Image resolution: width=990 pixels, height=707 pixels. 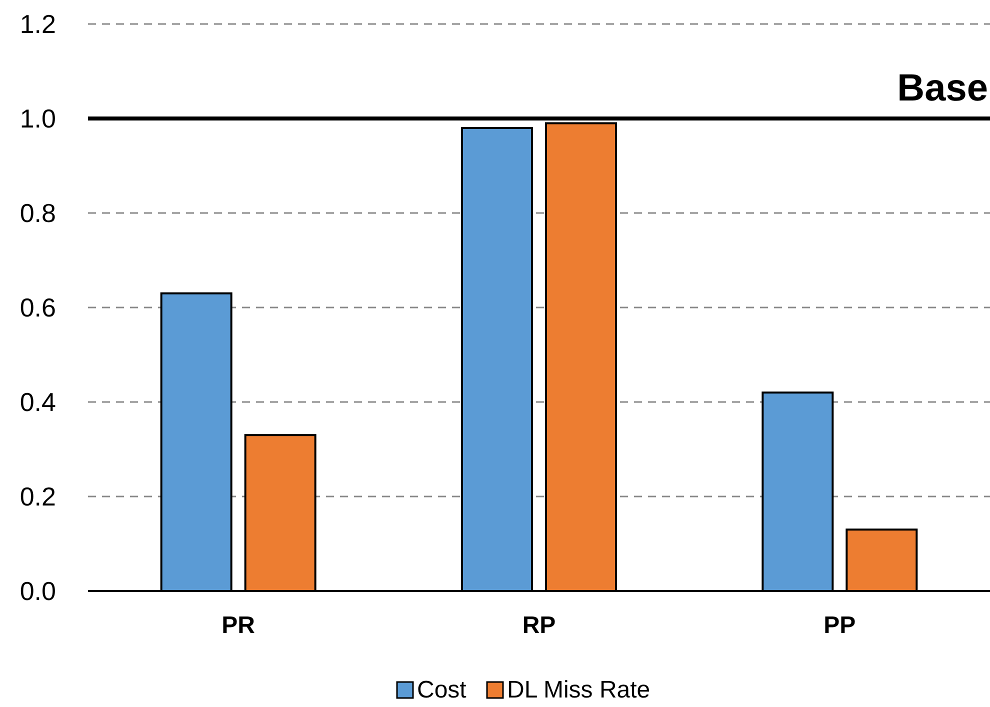 What do you see at coordinates (38, 402) in the screenshot?
I see `y-tick-label: 0.4` at bounding box center [38, 402].